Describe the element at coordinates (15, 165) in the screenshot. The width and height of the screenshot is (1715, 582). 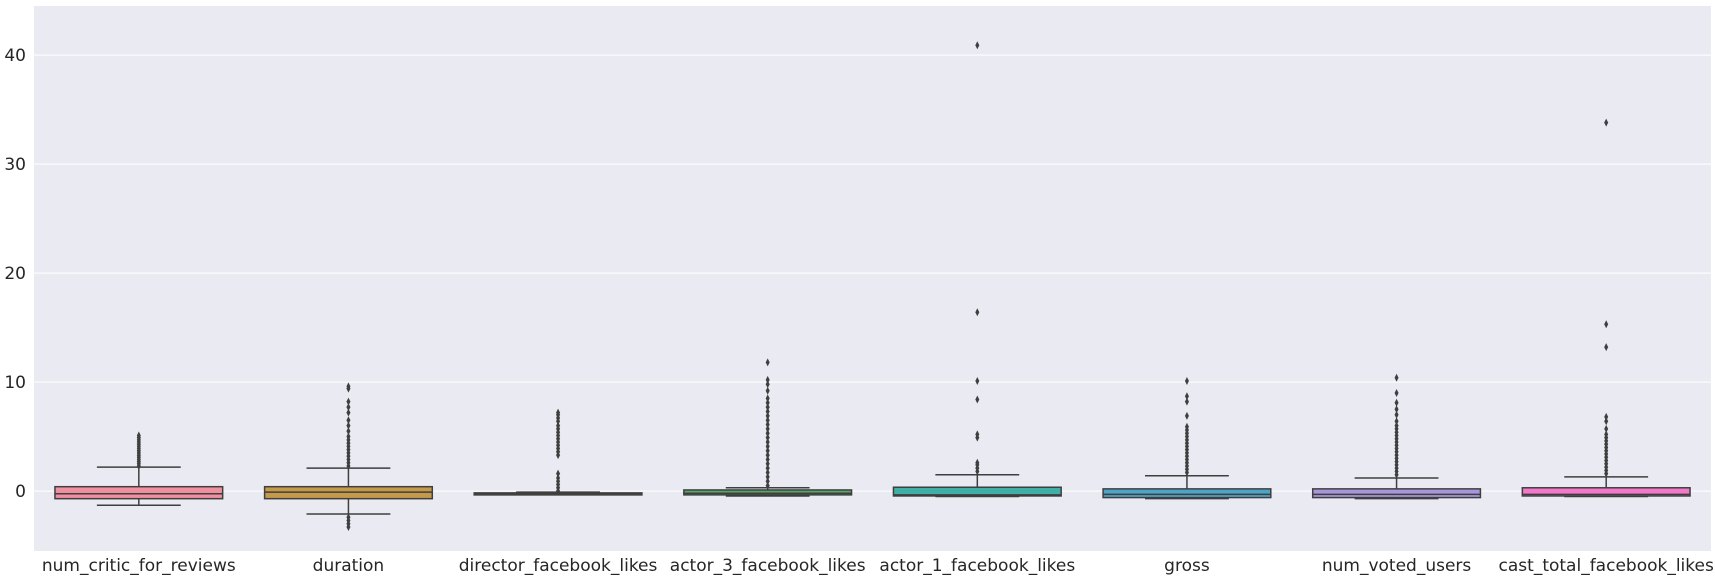
I see `y-tick-label: 30` at that location.